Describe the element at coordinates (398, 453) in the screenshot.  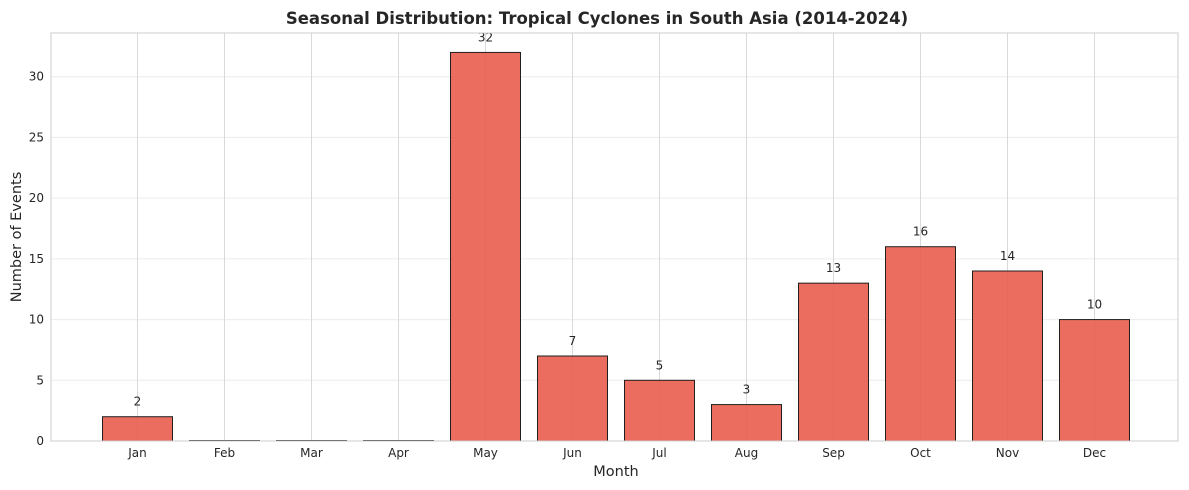
I see `x-tick-label-apr: Apr` at that location.